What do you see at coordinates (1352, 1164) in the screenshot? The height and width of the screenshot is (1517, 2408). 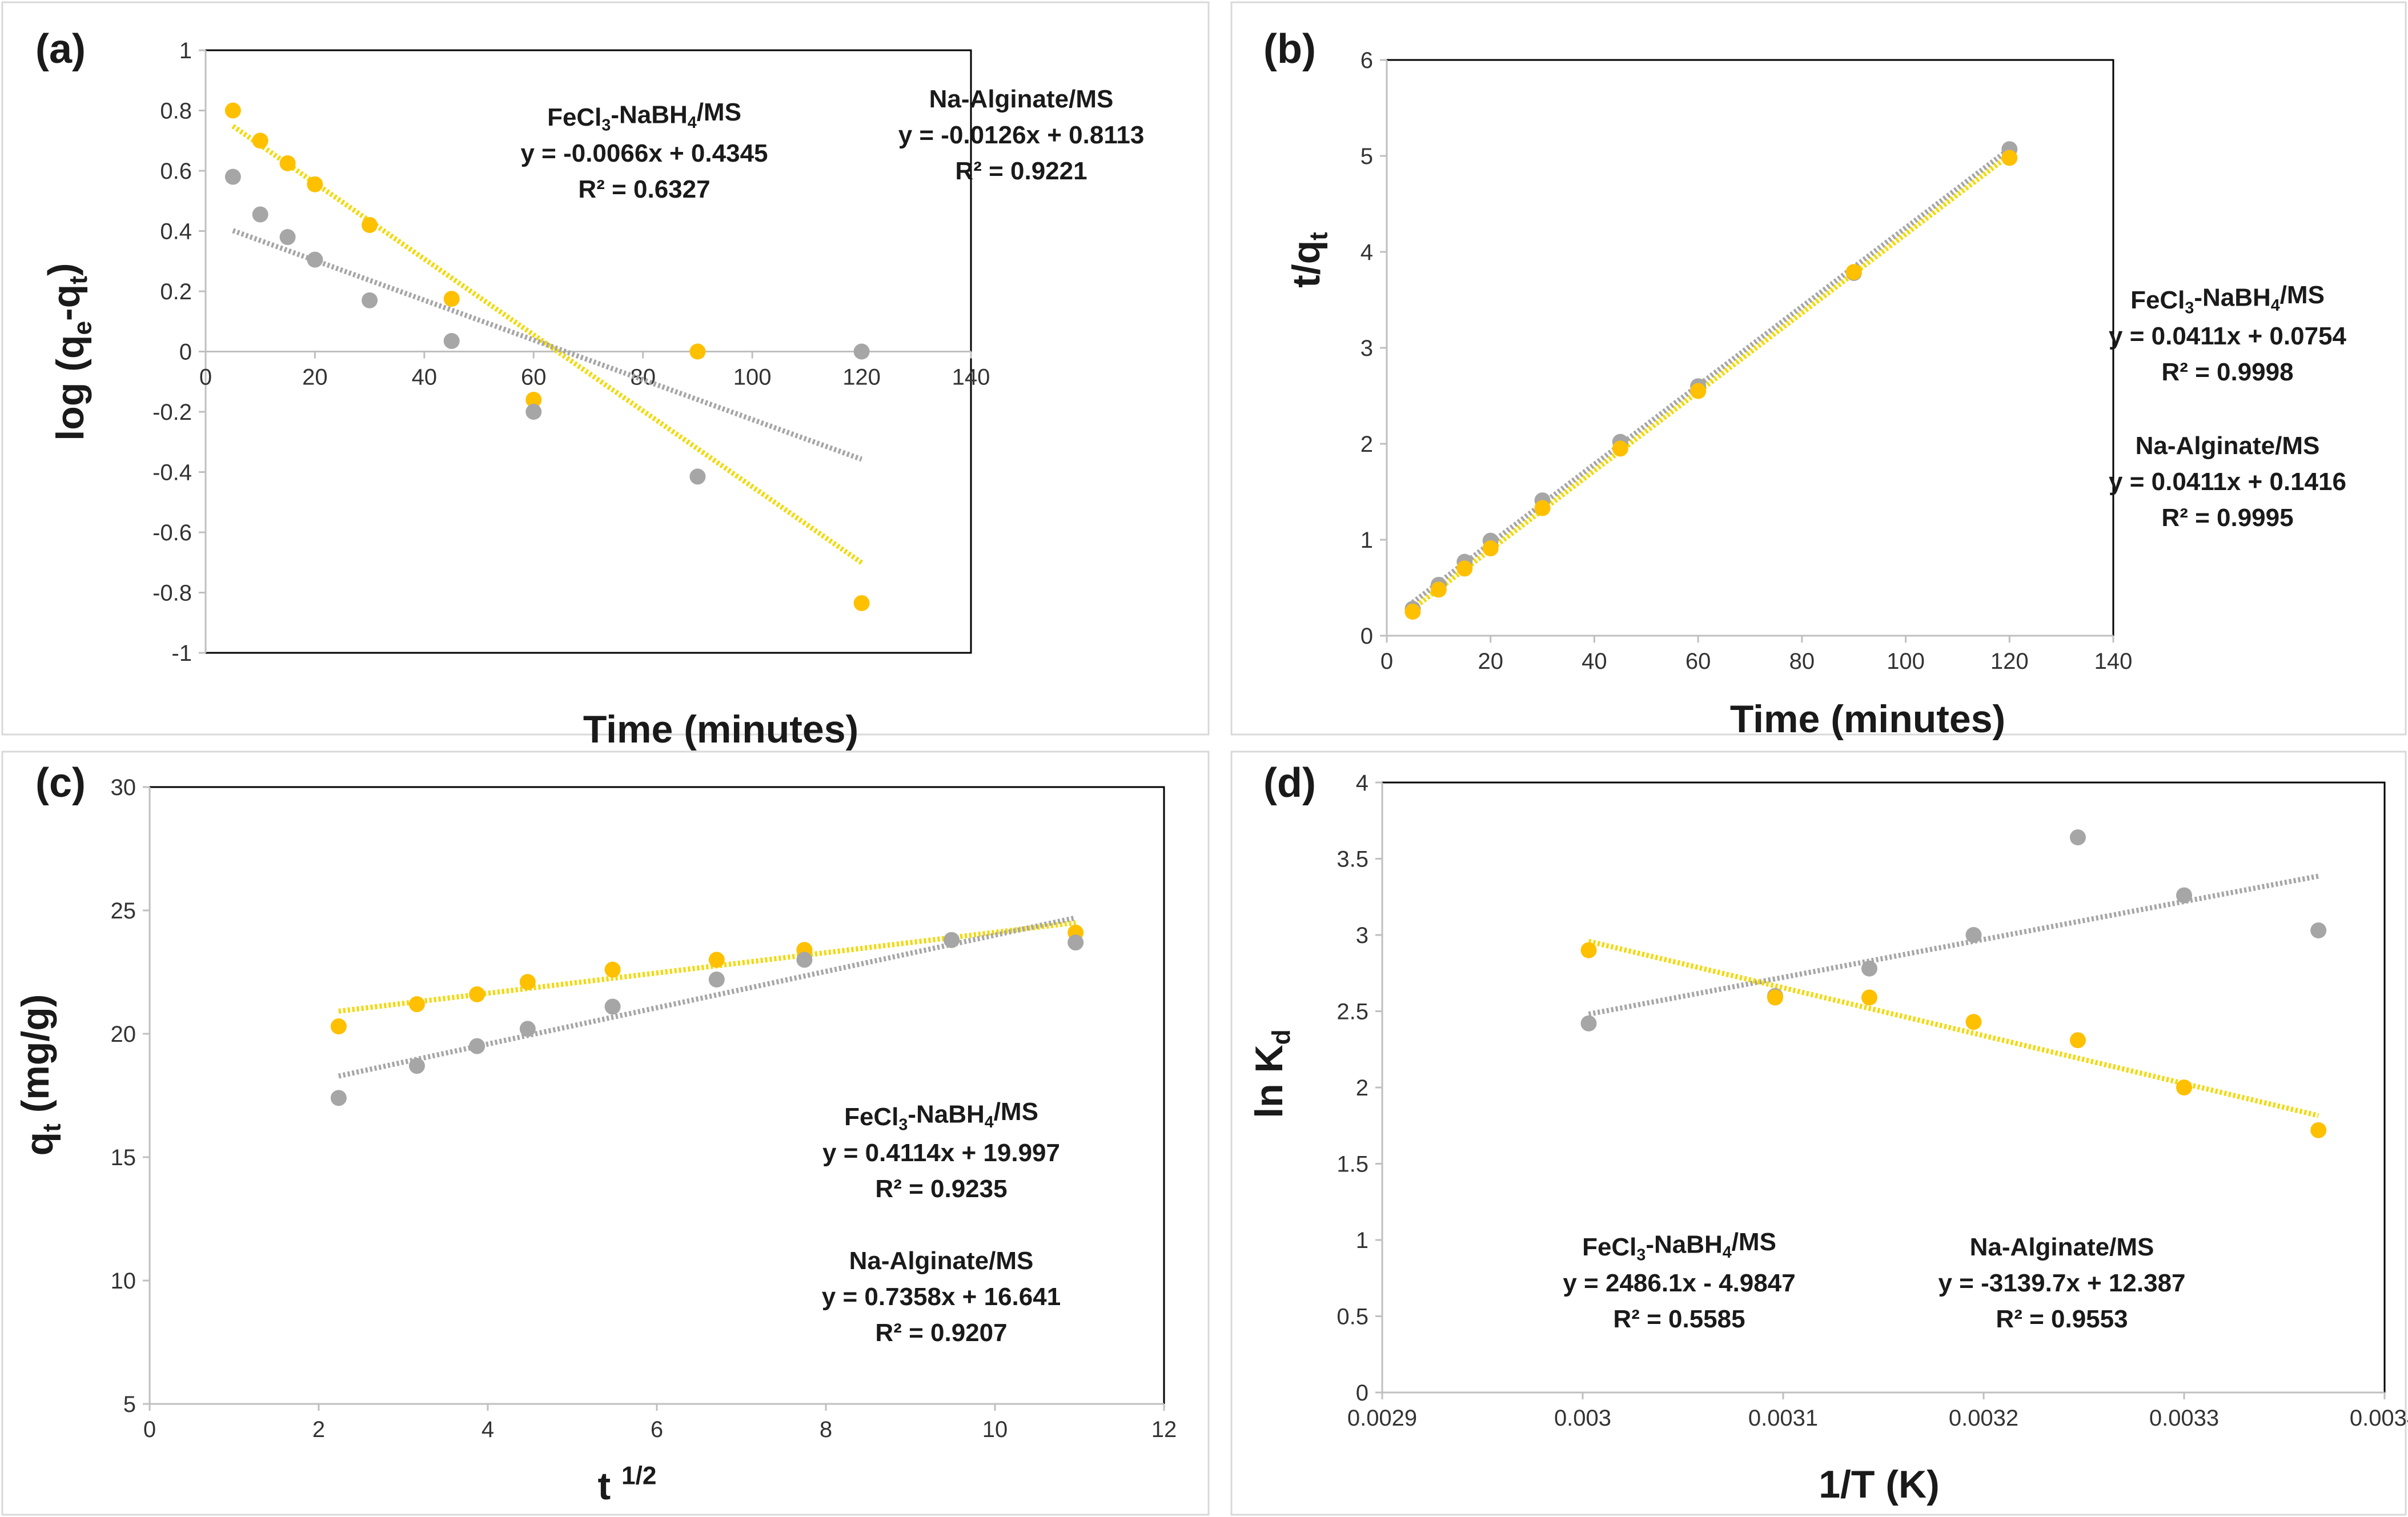 I see `y-tick-label: 1.5` at bounding box center [1352, 1164].